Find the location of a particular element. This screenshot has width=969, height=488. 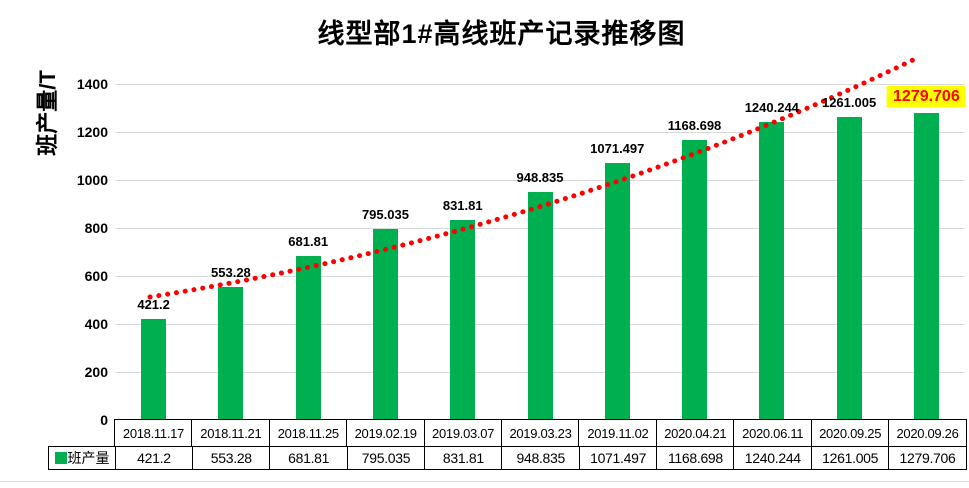

table-date-cell: 2020.06.11 is located at coordinates (773, 433).